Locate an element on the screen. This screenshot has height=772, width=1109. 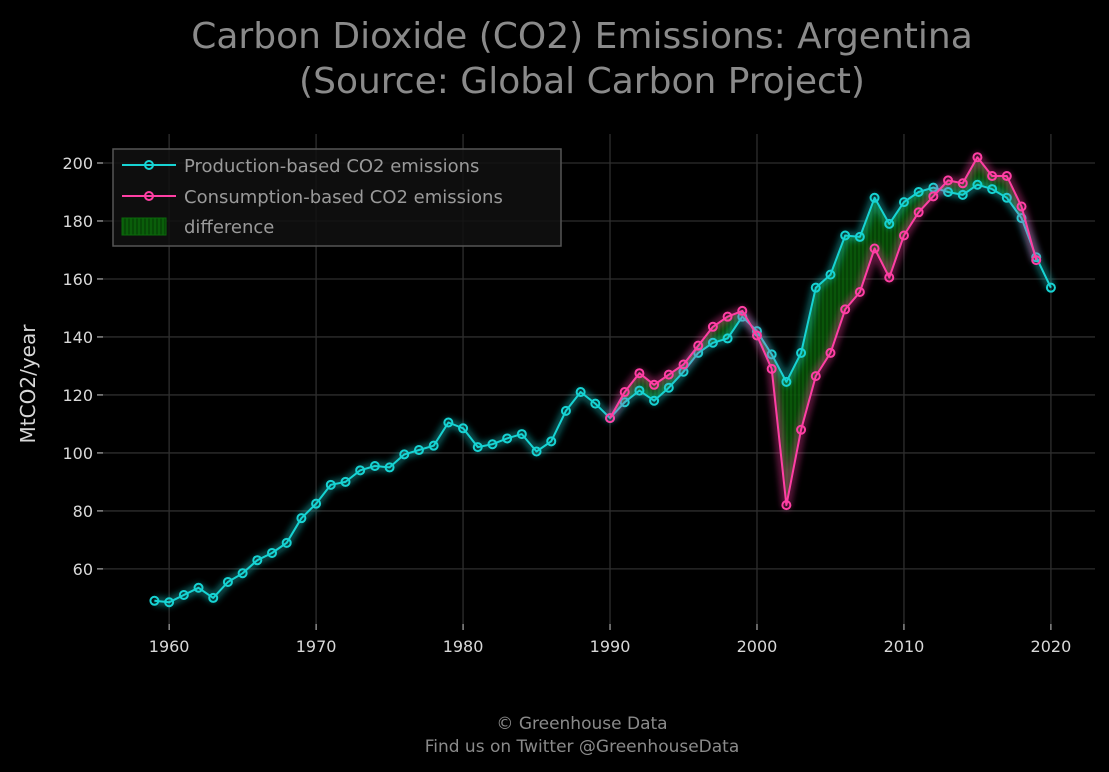
x-tick-label: 1980 is located at coordinates (463, 646).